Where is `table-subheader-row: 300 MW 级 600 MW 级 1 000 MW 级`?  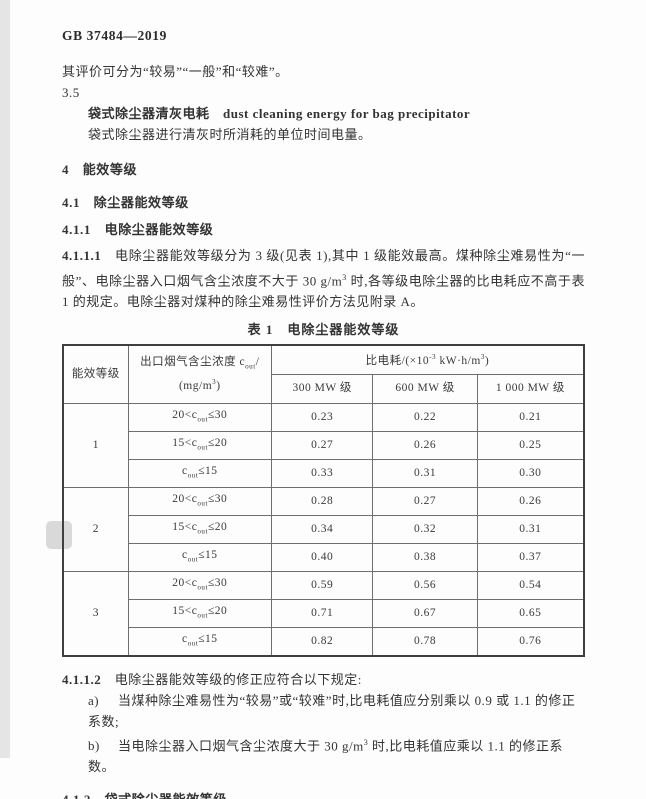 table-subheader-row: 300 MW 级 600 MW 级 1 000 MW 级 is located at coordinates (324, 388).